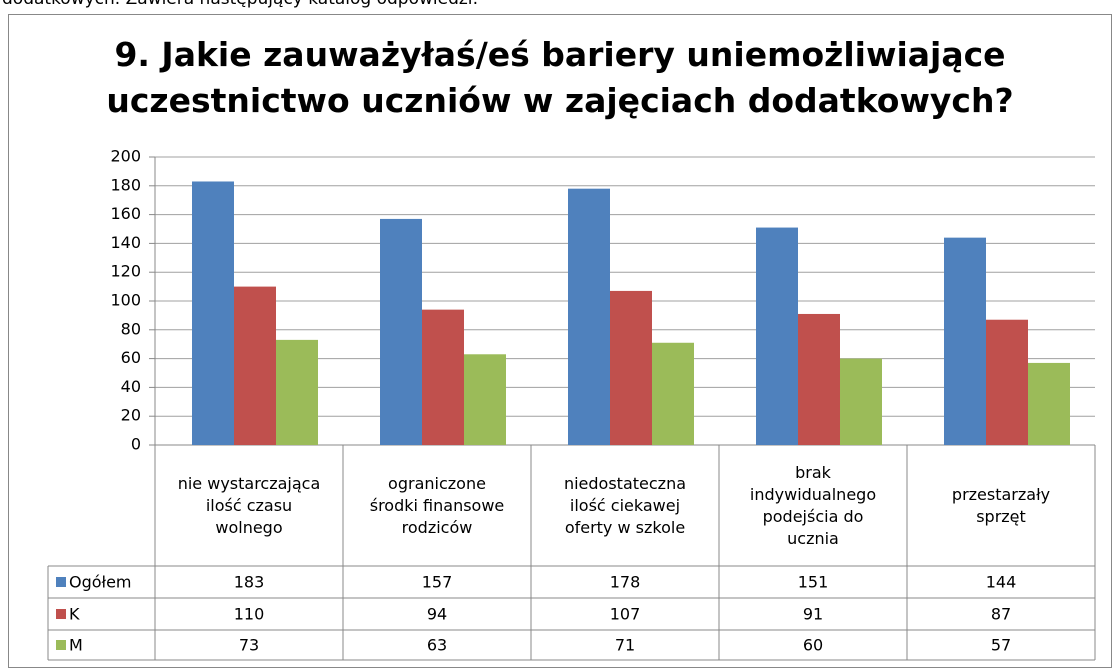  I want to click on table-value: 71, so click(625, 645).